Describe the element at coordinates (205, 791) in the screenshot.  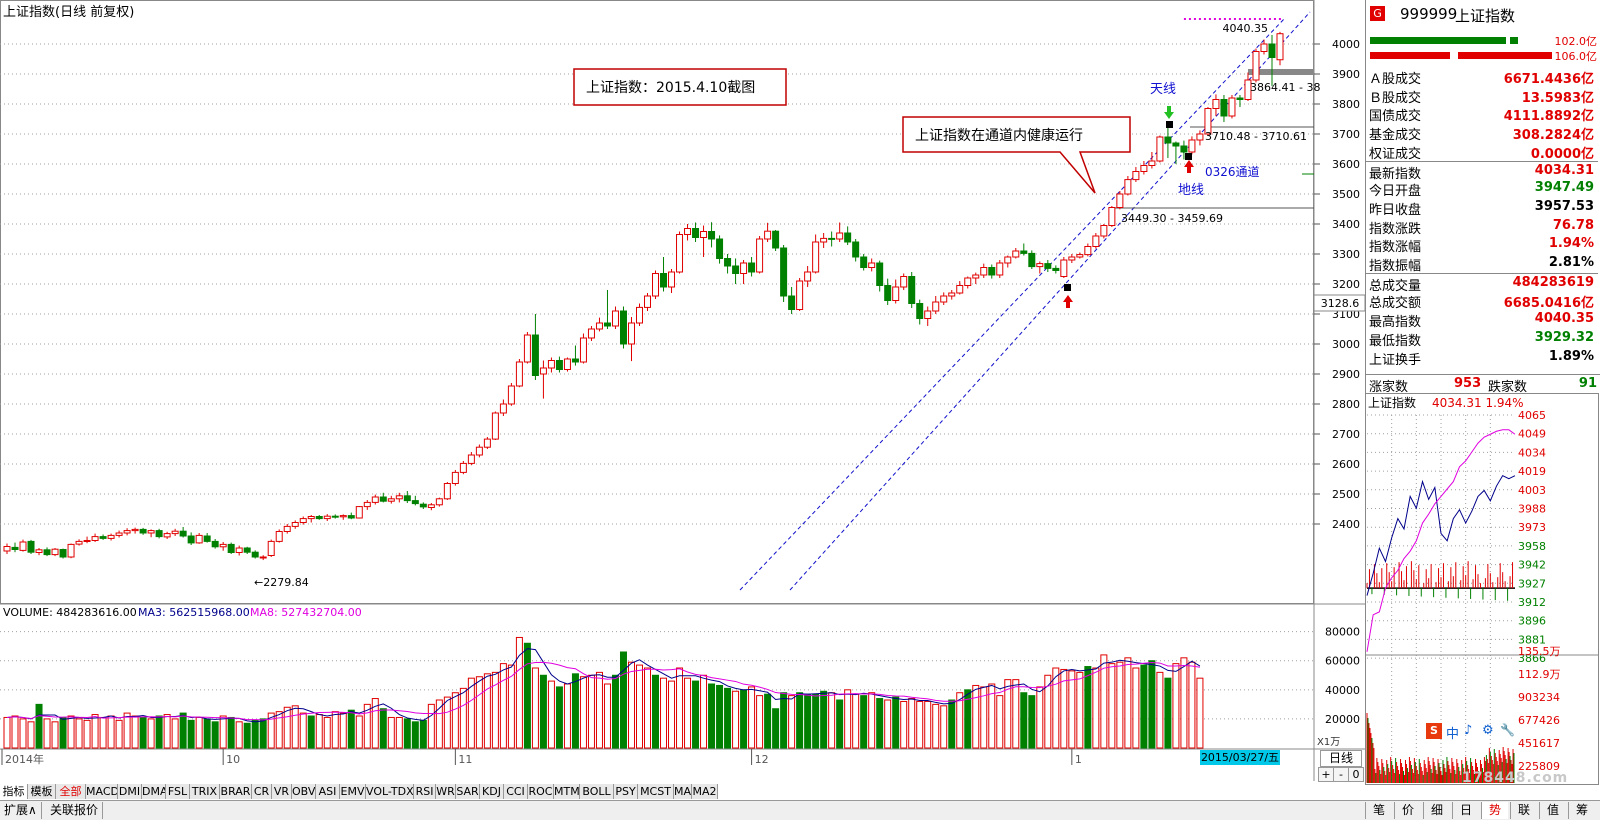
I see `tab-trix: TRIX` at that location.